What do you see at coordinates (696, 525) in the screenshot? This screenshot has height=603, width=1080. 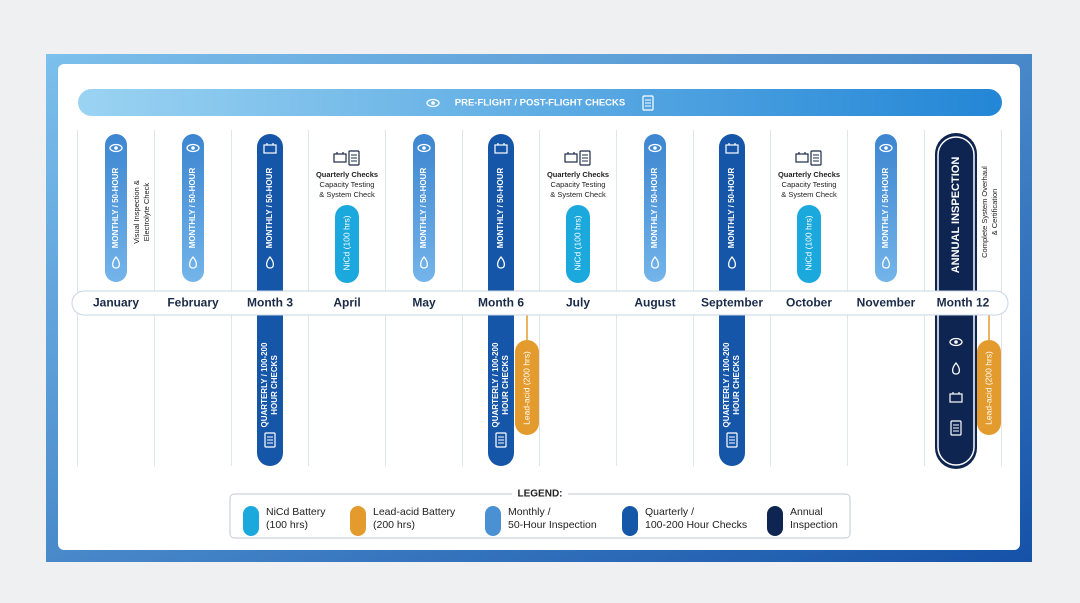 I see `legend-label: 100-200 Hour Checks` at bounding box center [696, 525].